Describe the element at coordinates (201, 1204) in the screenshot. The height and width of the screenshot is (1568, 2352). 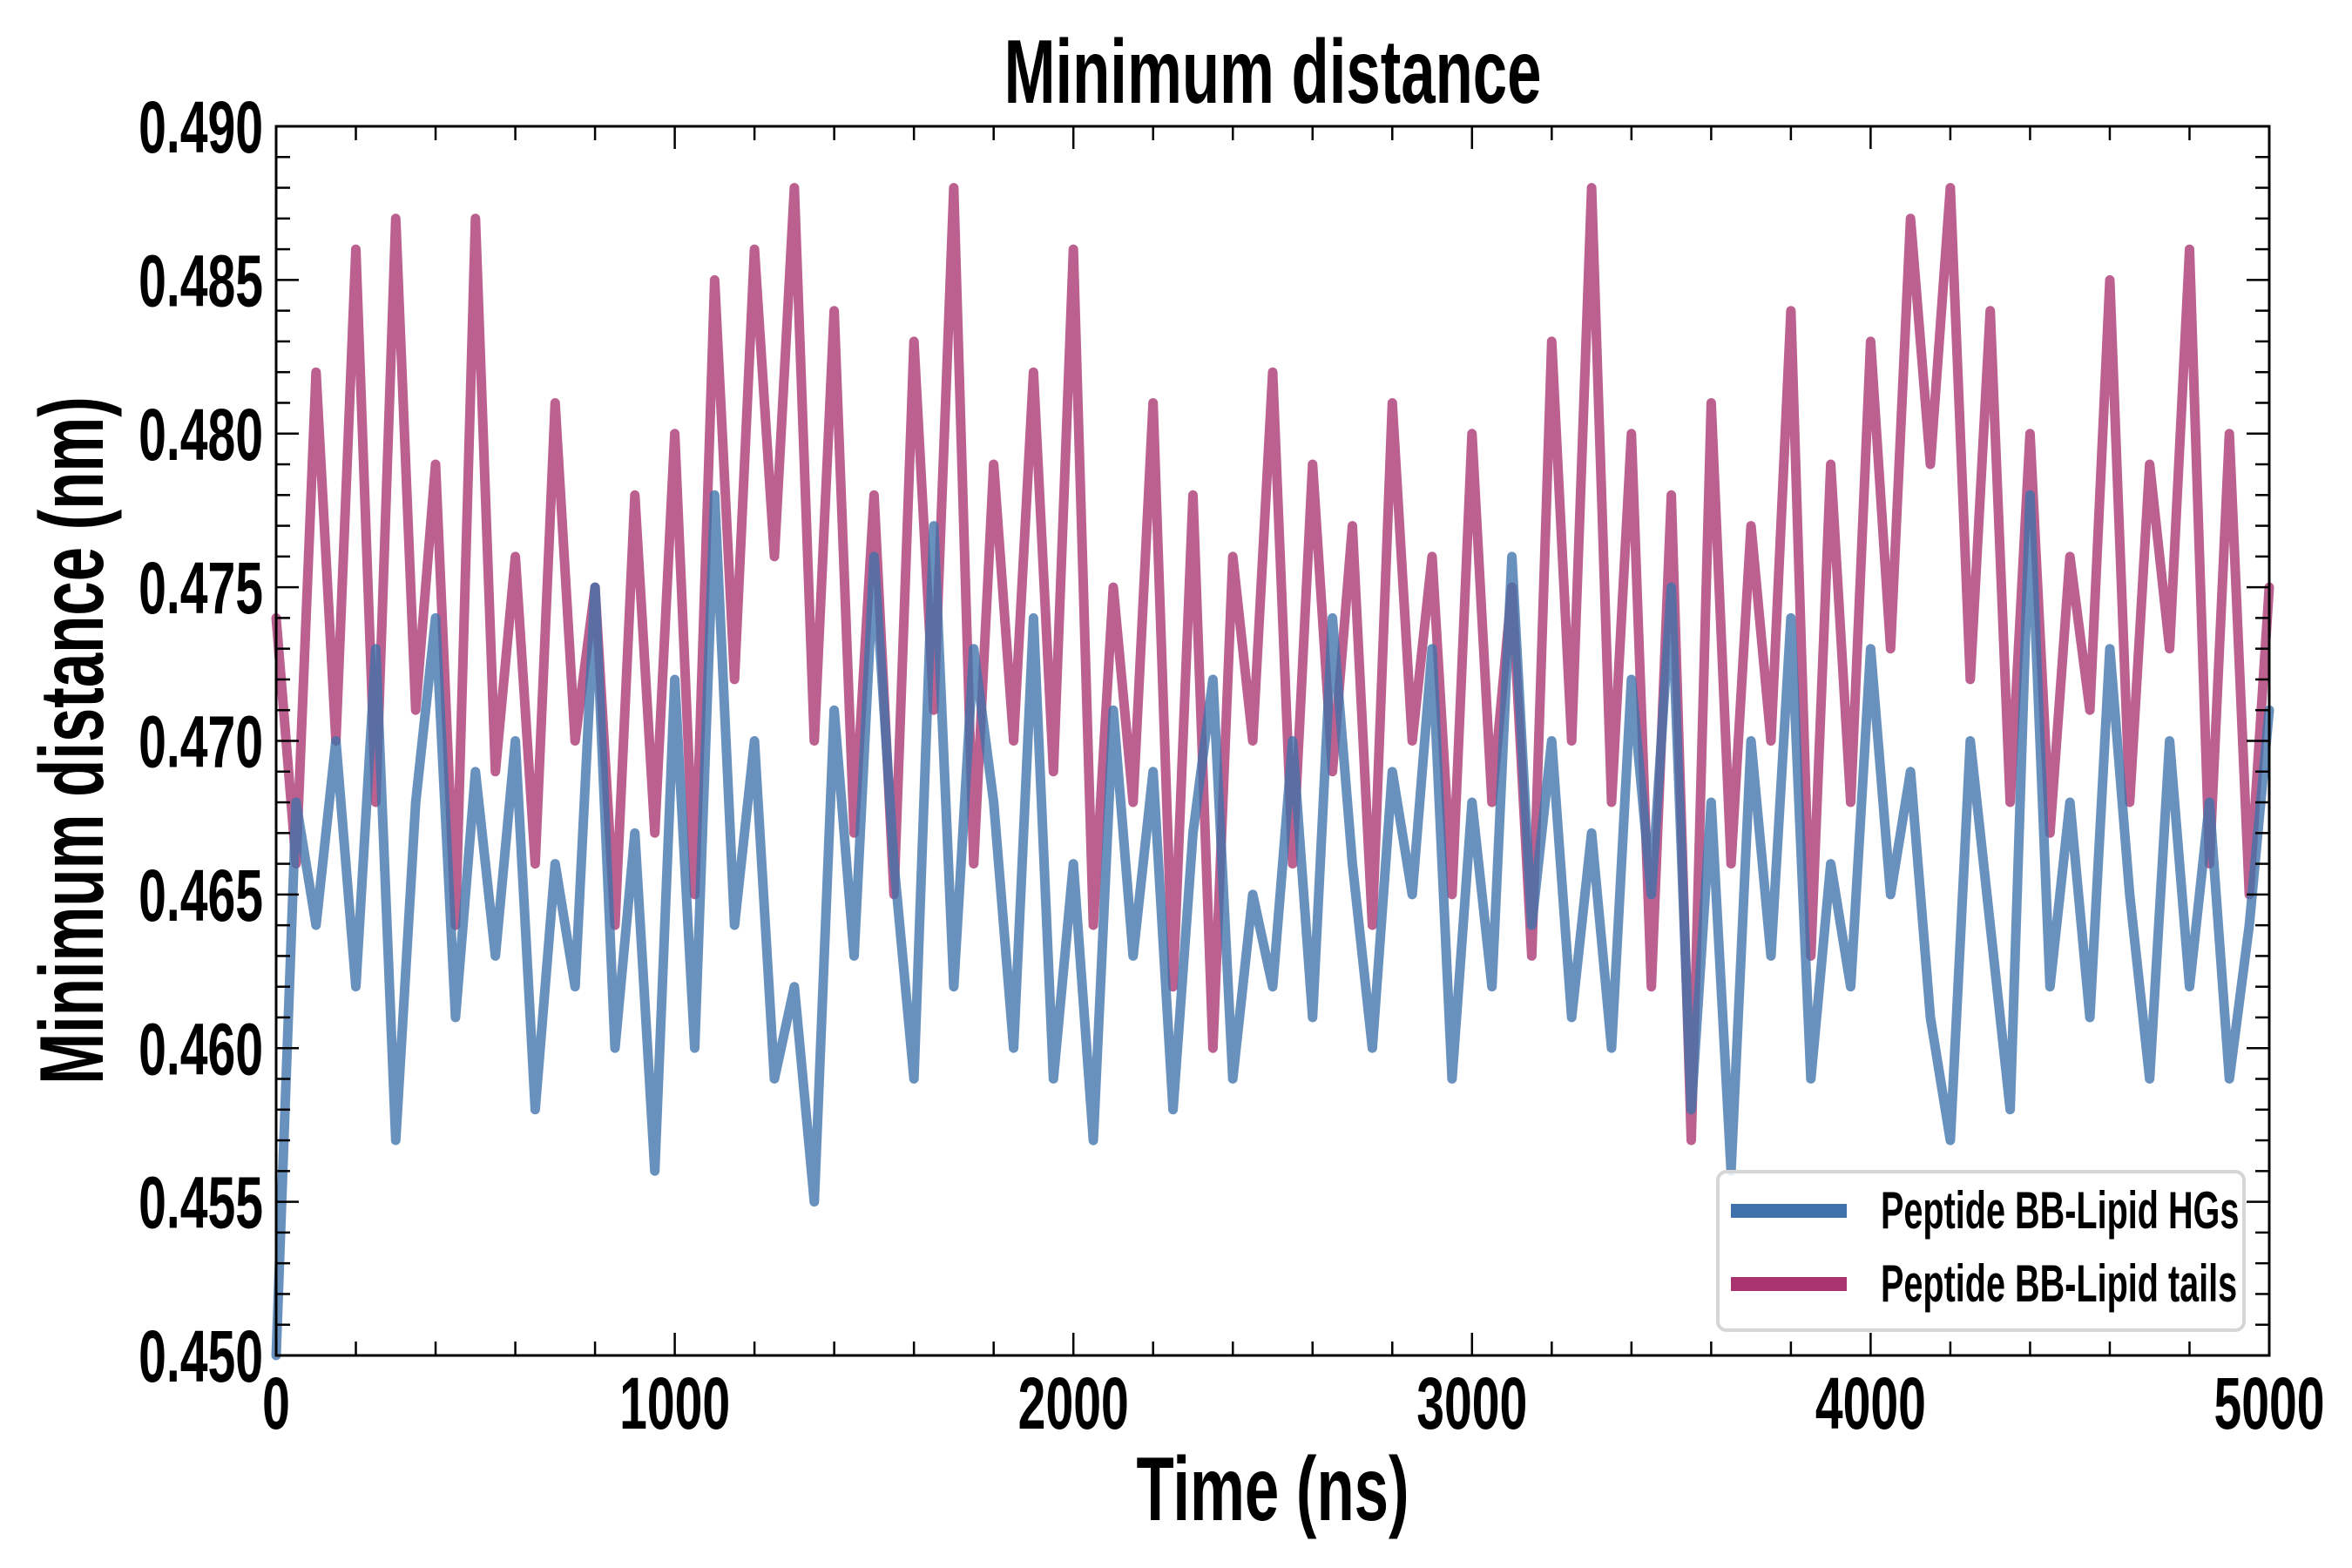
I see `y-tick-label: 0.455` at that location.